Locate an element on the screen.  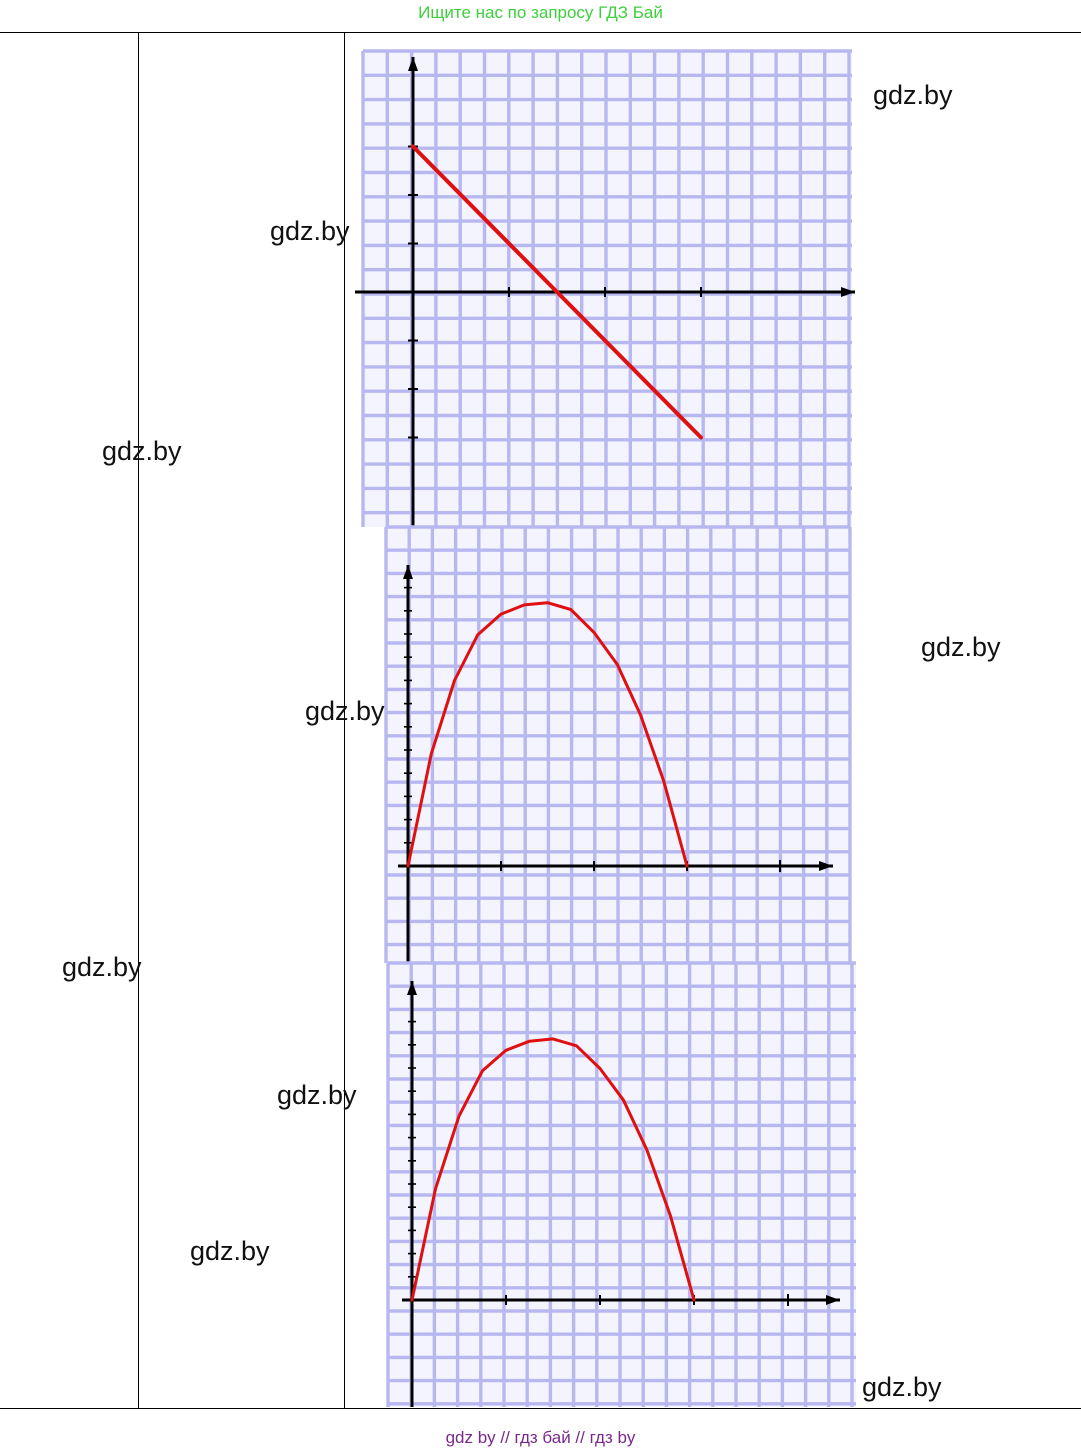
series-line is located at coordinates (557, 292).